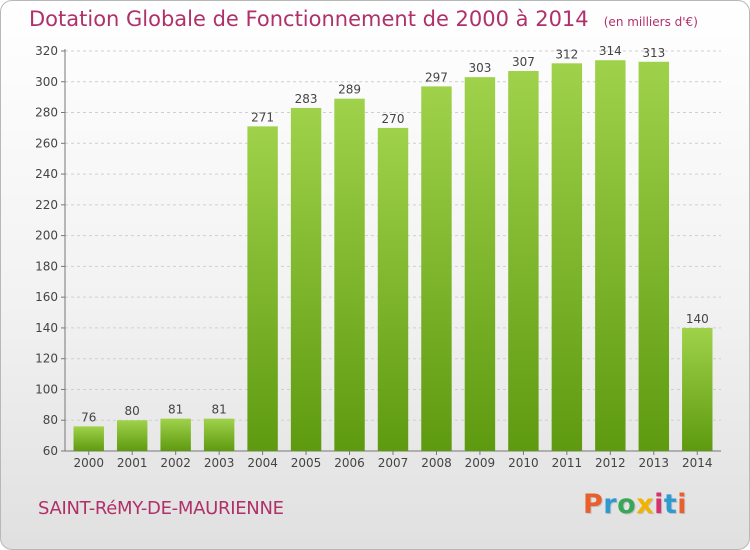  Describe the element at coordinates (46, 143) in the screenshot. I see `y-tick-label: 260` at that location.